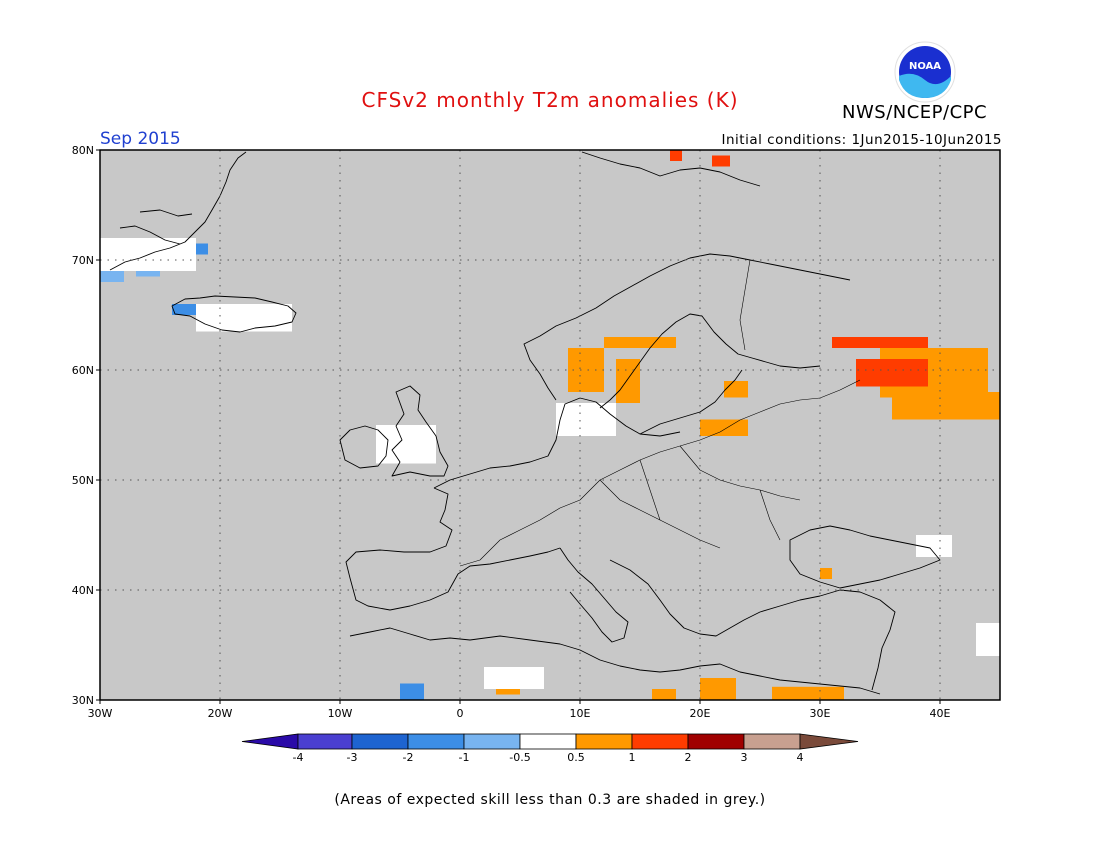 The height and width of the screenshot is (850, 1100). Describe the element at coordinates (632, 757) in the screenshot. I see `colorbar-label: 1` at that location.